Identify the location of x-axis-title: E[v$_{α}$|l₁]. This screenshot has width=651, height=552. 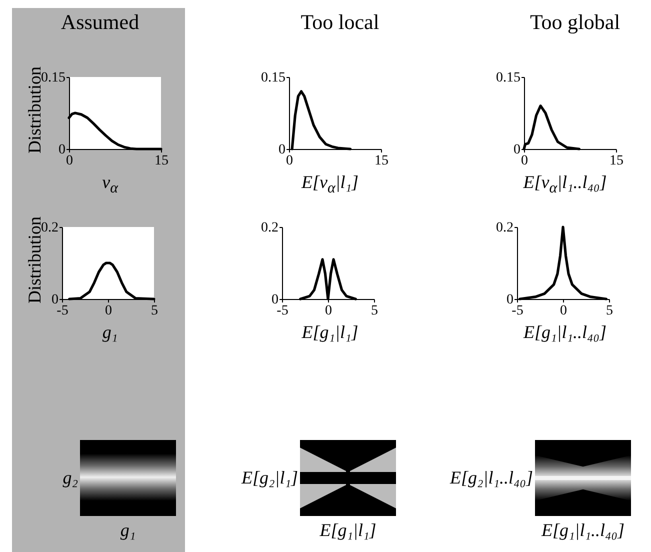
(330, 185).